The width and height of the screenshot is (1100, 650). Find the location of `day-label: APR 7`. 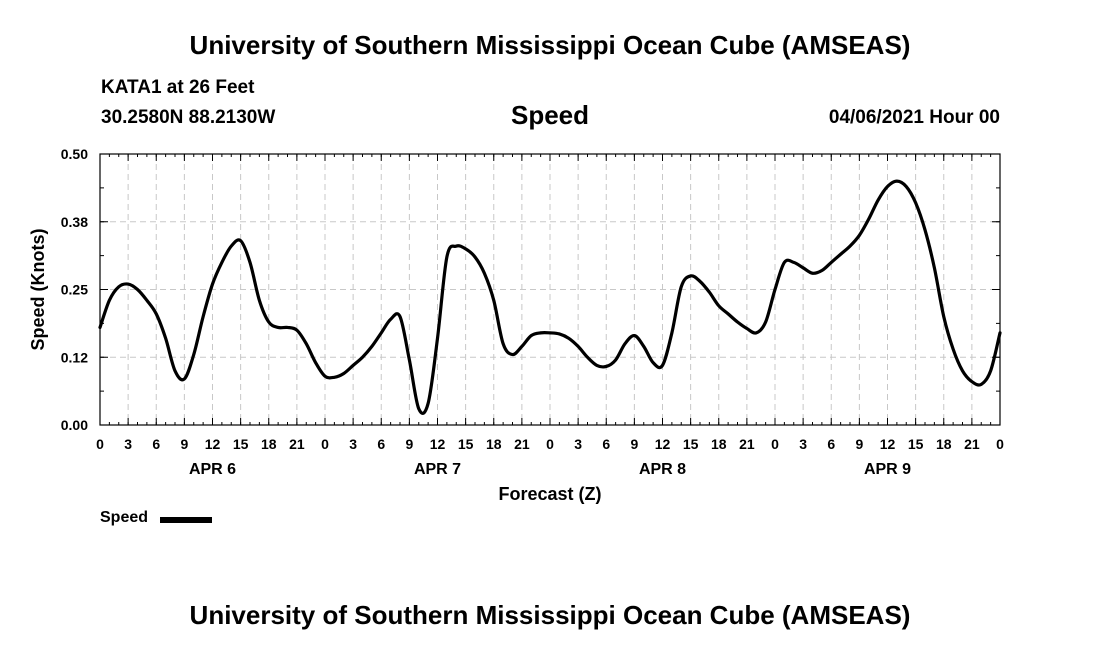

day-label: APR 7 is located at coordinates (437, 469).